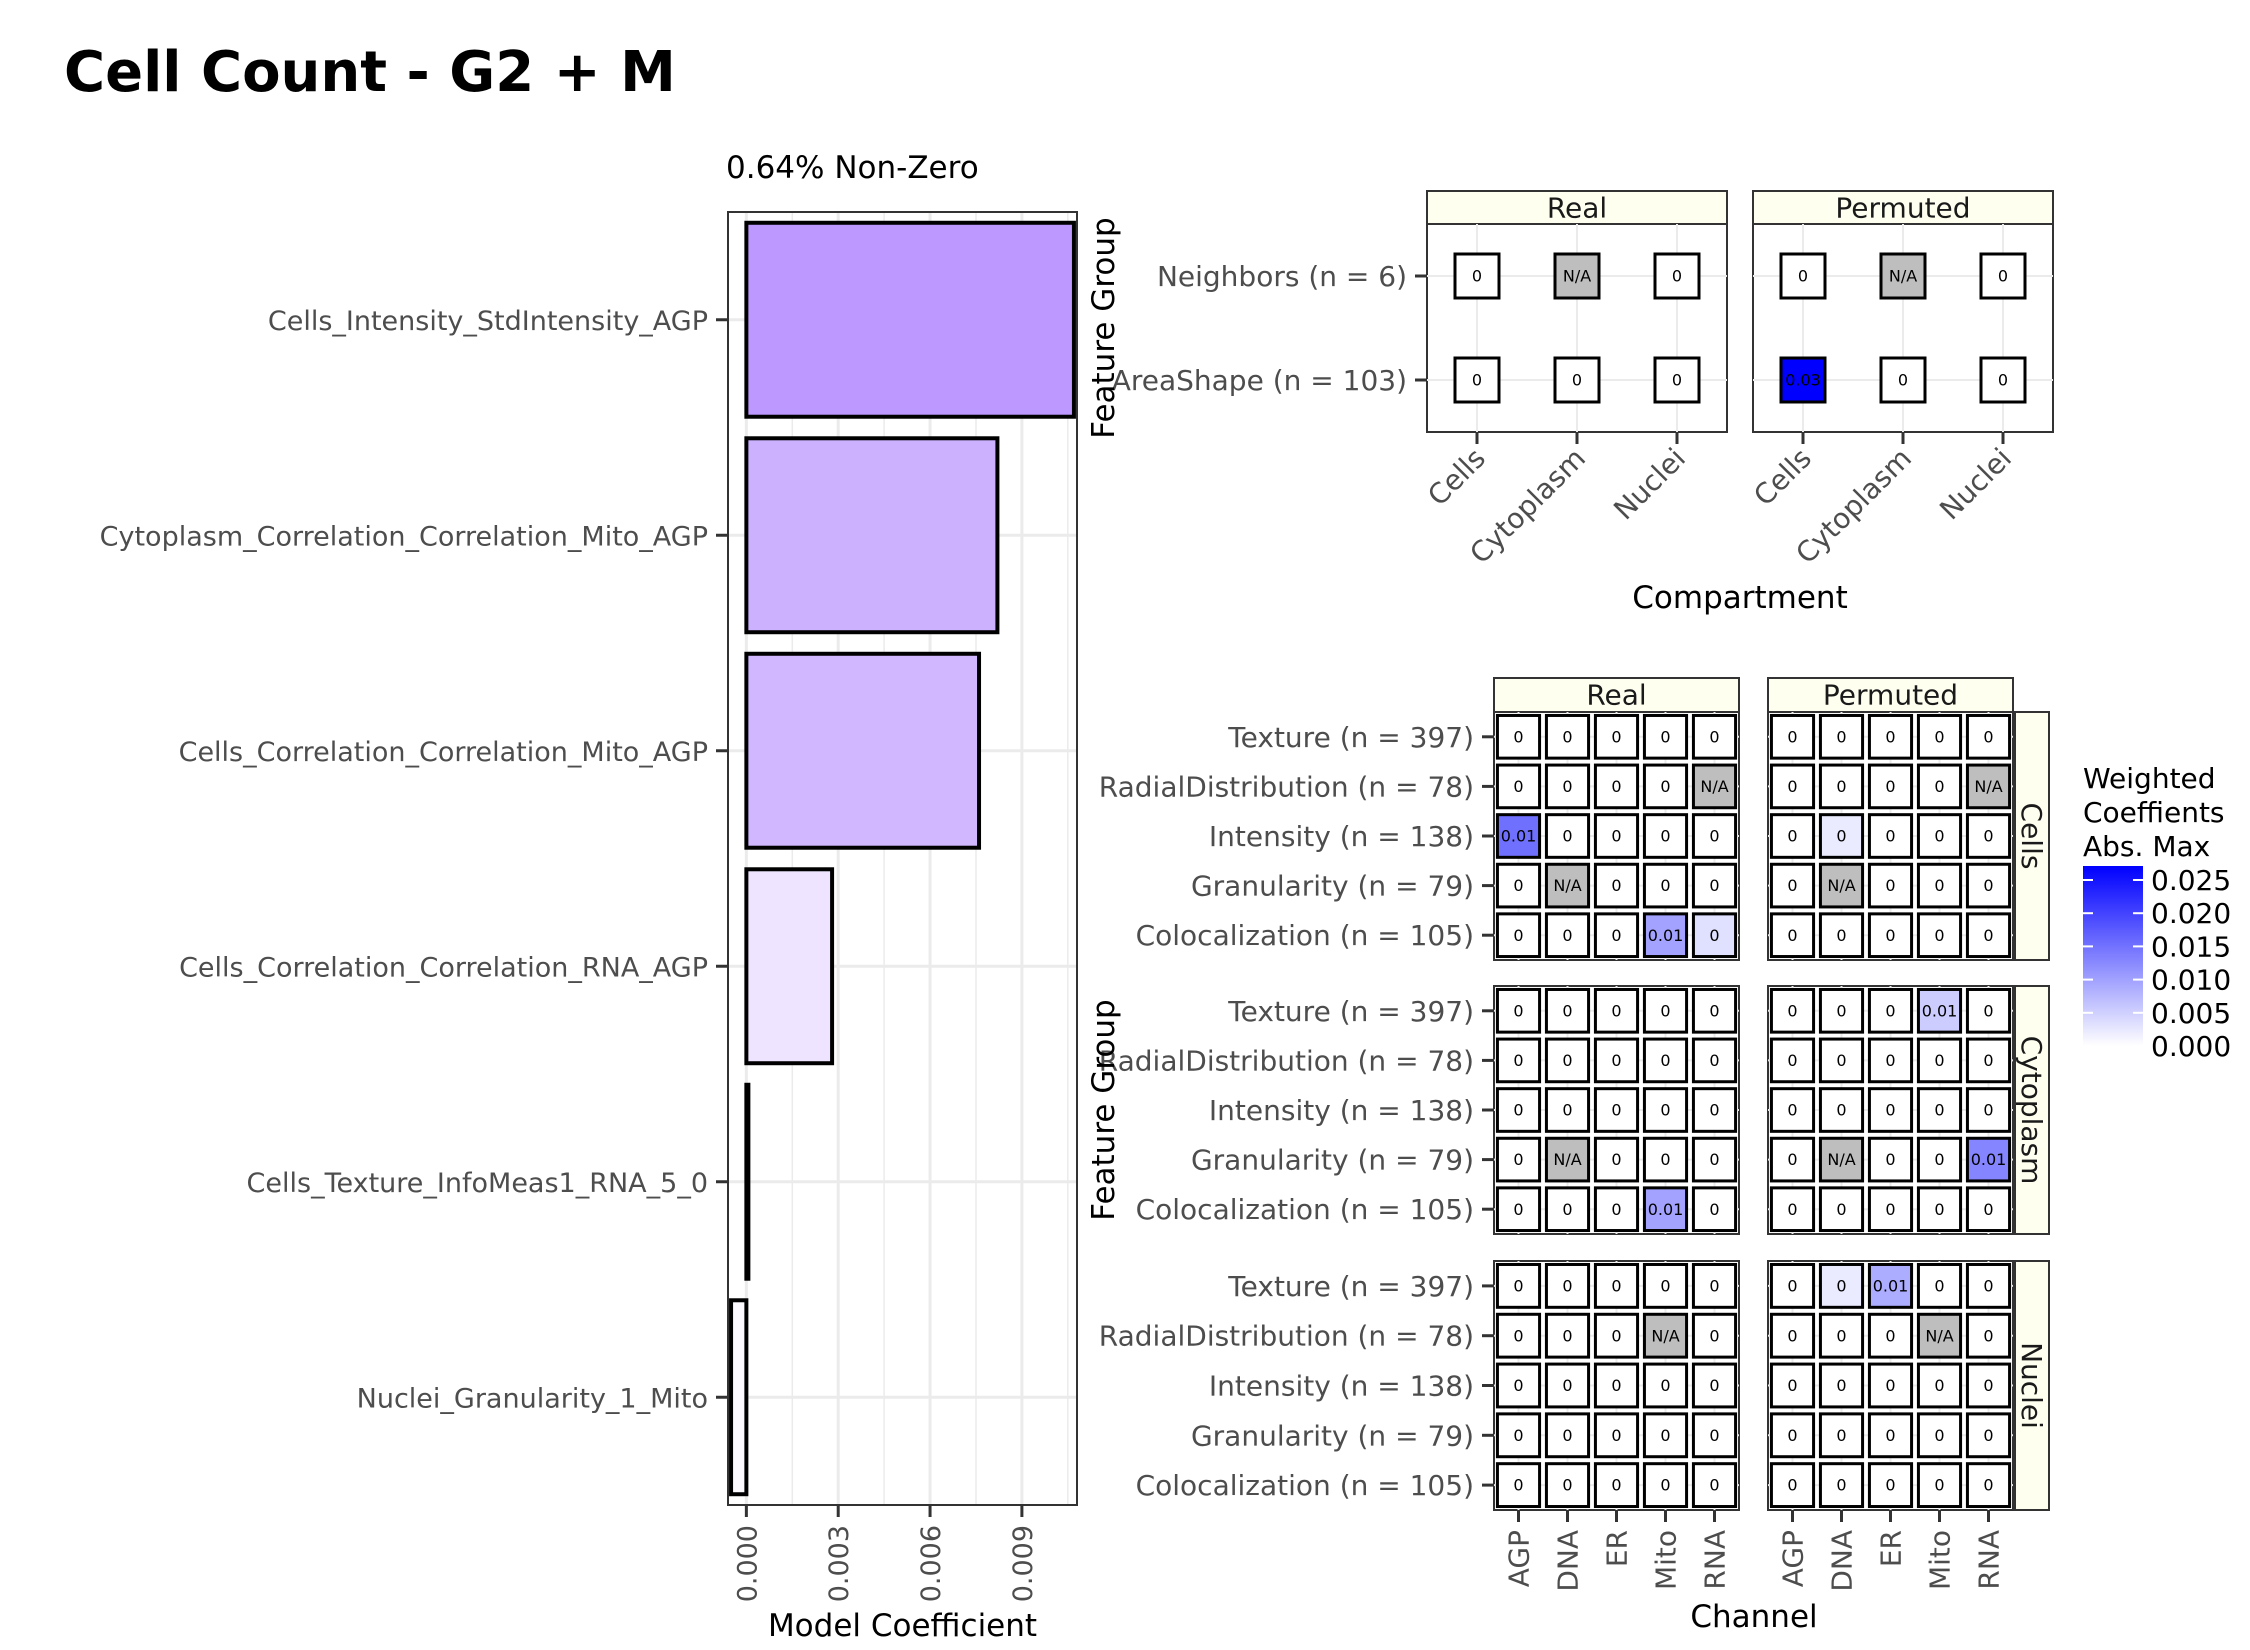  I want to click on row-facet-strip-label: Cytoplasm, so click(2031, 1110).